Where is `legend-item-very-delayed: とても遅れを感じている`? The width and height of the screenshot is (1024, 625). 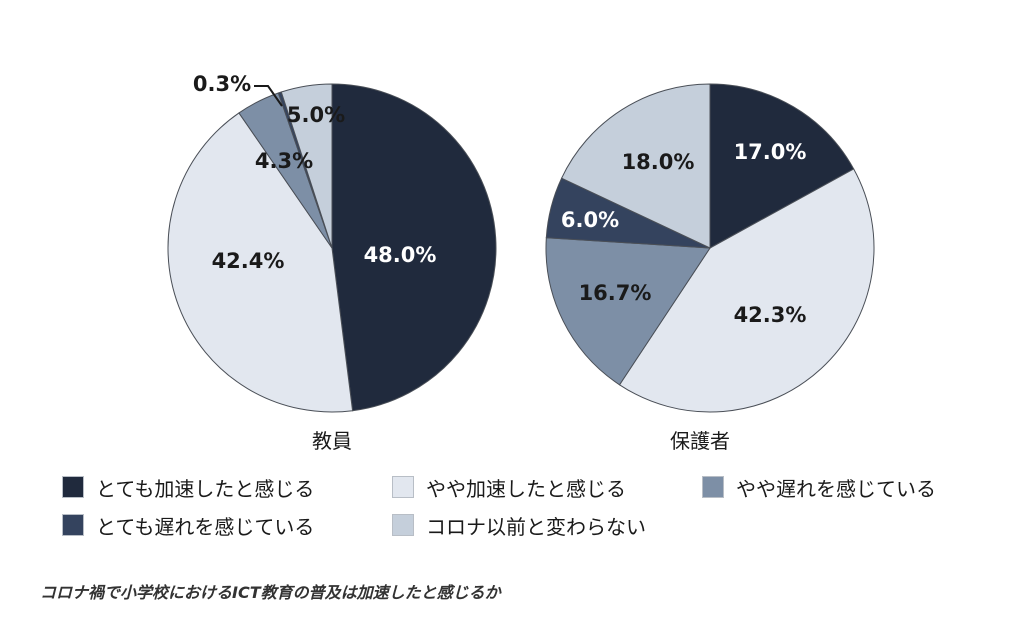
legend-item-very-delayed: とても遅れを感じている is located at coordinates (227, 525).